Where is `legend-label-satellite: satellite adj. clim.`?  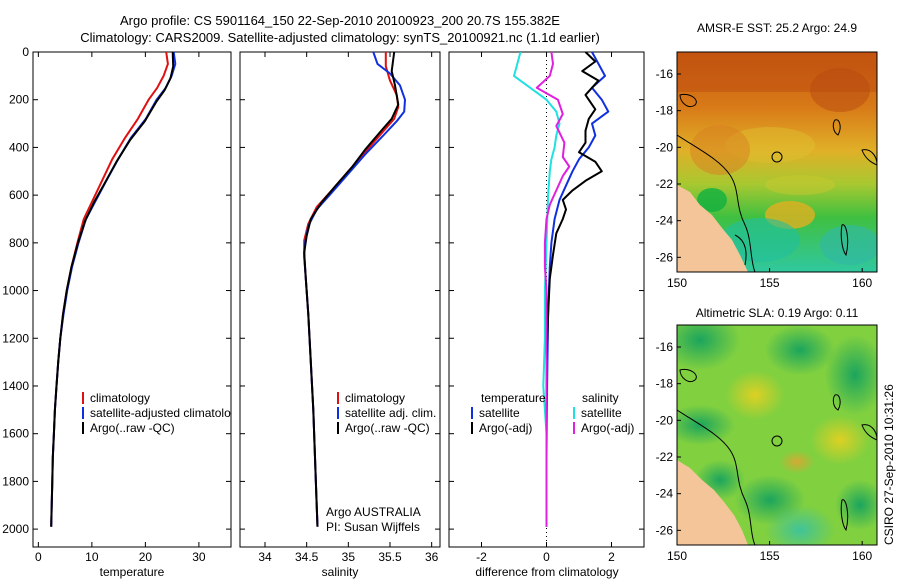 legend-label-satellite: satellite adj. clim. is located at coordinates (390, 413).